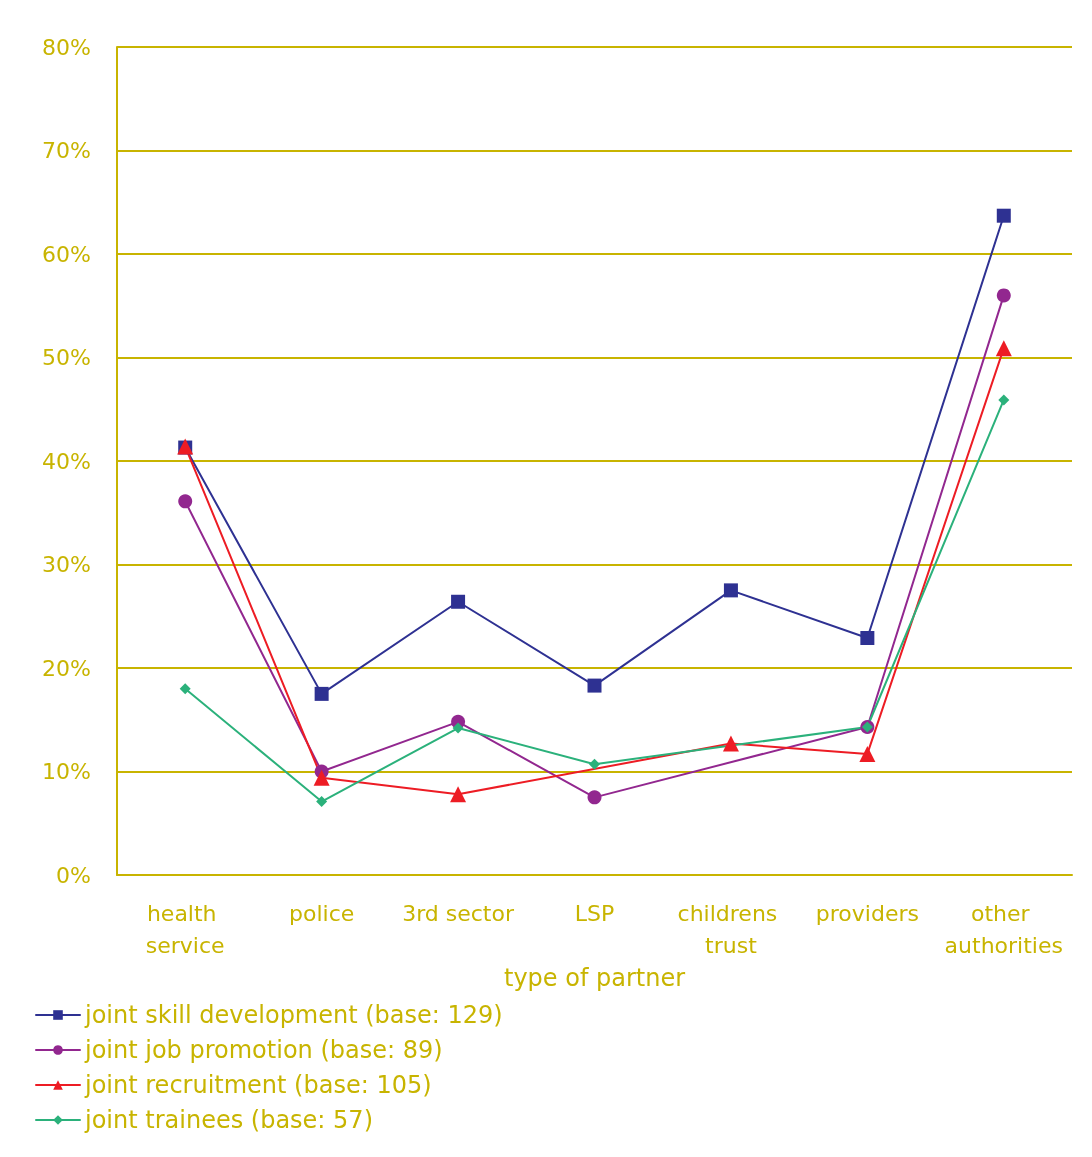 This screenshot has width=1092, height=1157. What do you see at coordinates (258, 1085) in the screenshot?
I see `legend-label: joint recruitment (base: 105)` at bounding box center [258, 1085].